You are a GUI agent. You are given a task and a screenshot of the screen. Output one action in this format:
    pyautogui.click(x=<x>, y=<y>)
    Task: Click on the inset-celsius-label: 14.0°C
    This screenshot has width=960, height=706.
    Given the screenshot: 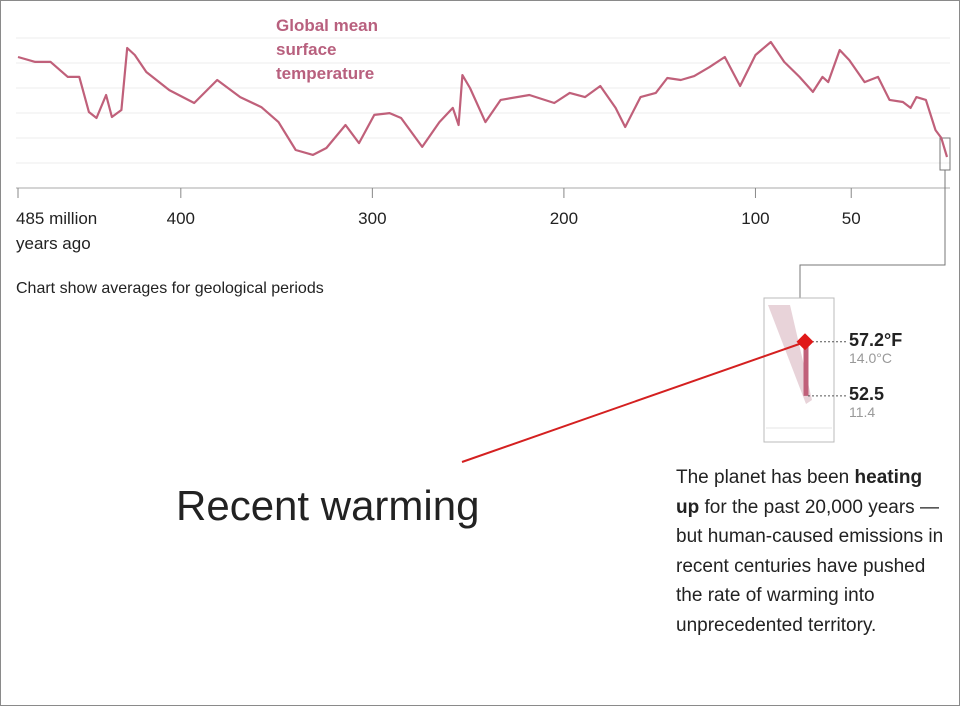 What is the action you would take?
    pyautogui.click(x=870, y=357)
    